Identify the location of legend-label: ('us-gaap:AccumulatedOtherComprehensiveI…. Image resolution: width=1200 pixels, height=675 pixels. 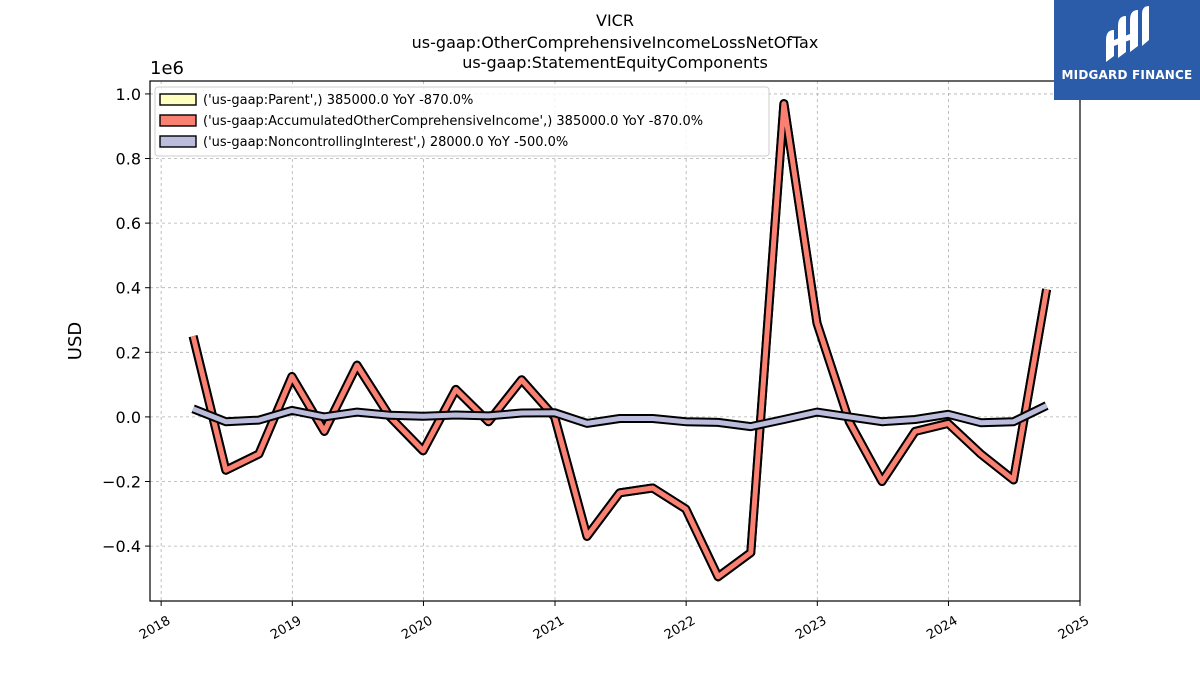
(453, 121).